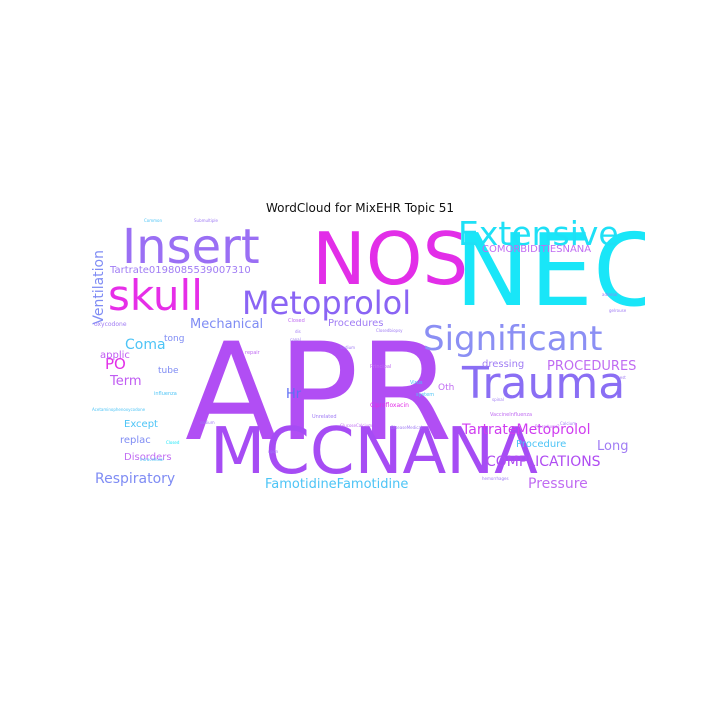 This screenshot has height=720, width=720. Describe the element at coordinates (294, 394) in the screenshot. I see `word-hr: Hr` at that location.